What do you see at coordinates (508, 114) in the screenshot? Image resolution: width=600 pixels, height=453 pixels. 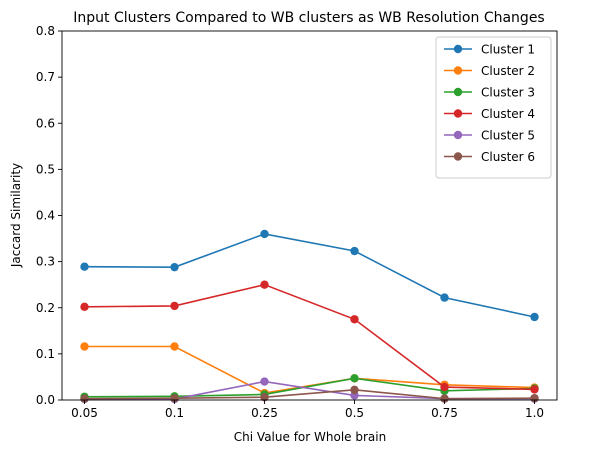 I see `legend-entry-4: Cluster 4` at bounding box center [508, 114].